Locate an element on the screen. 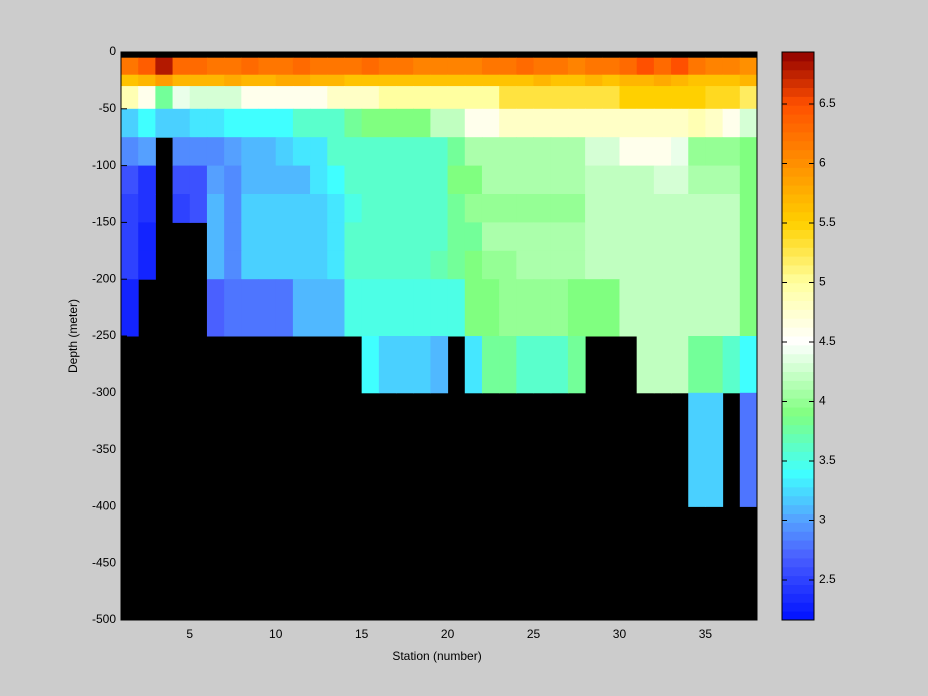  y-tick-label: 0 is located at coordinates (112, 51).